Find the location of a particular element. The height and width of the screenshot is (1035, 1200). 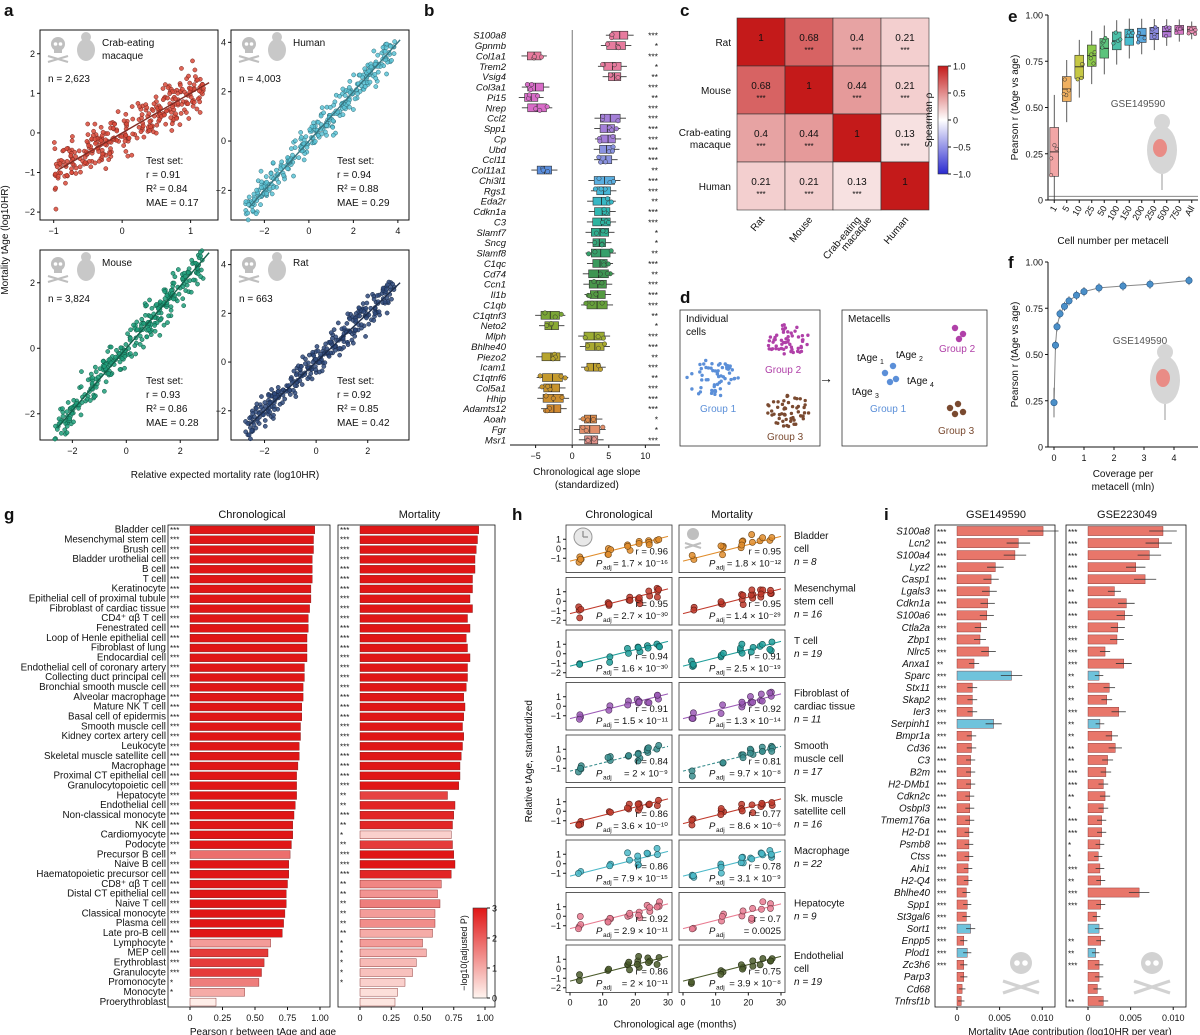

i-gene-label: Nlrc5 is located at coordinates (918, 652).